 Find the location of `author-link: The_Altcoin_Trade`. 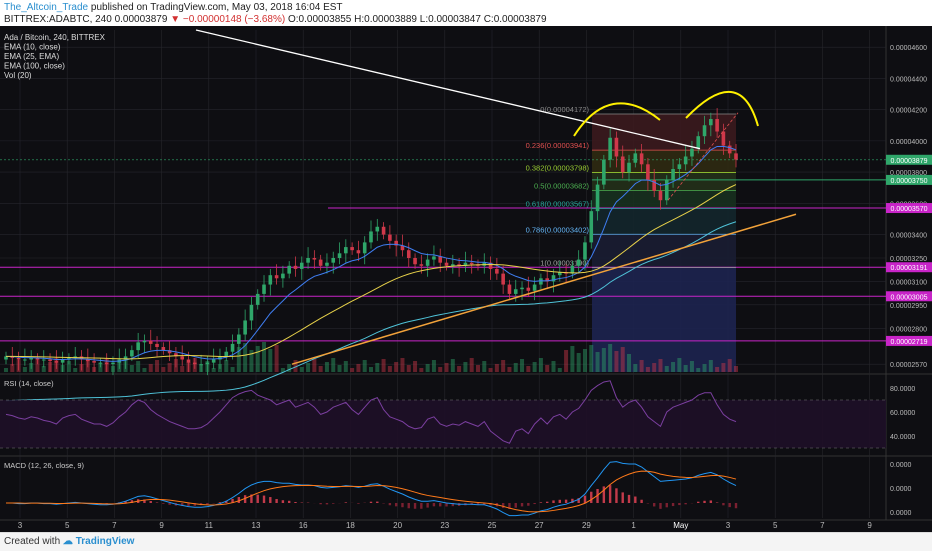

author-link: The_Altcoin_Trade is located at coordinates (46, 7).